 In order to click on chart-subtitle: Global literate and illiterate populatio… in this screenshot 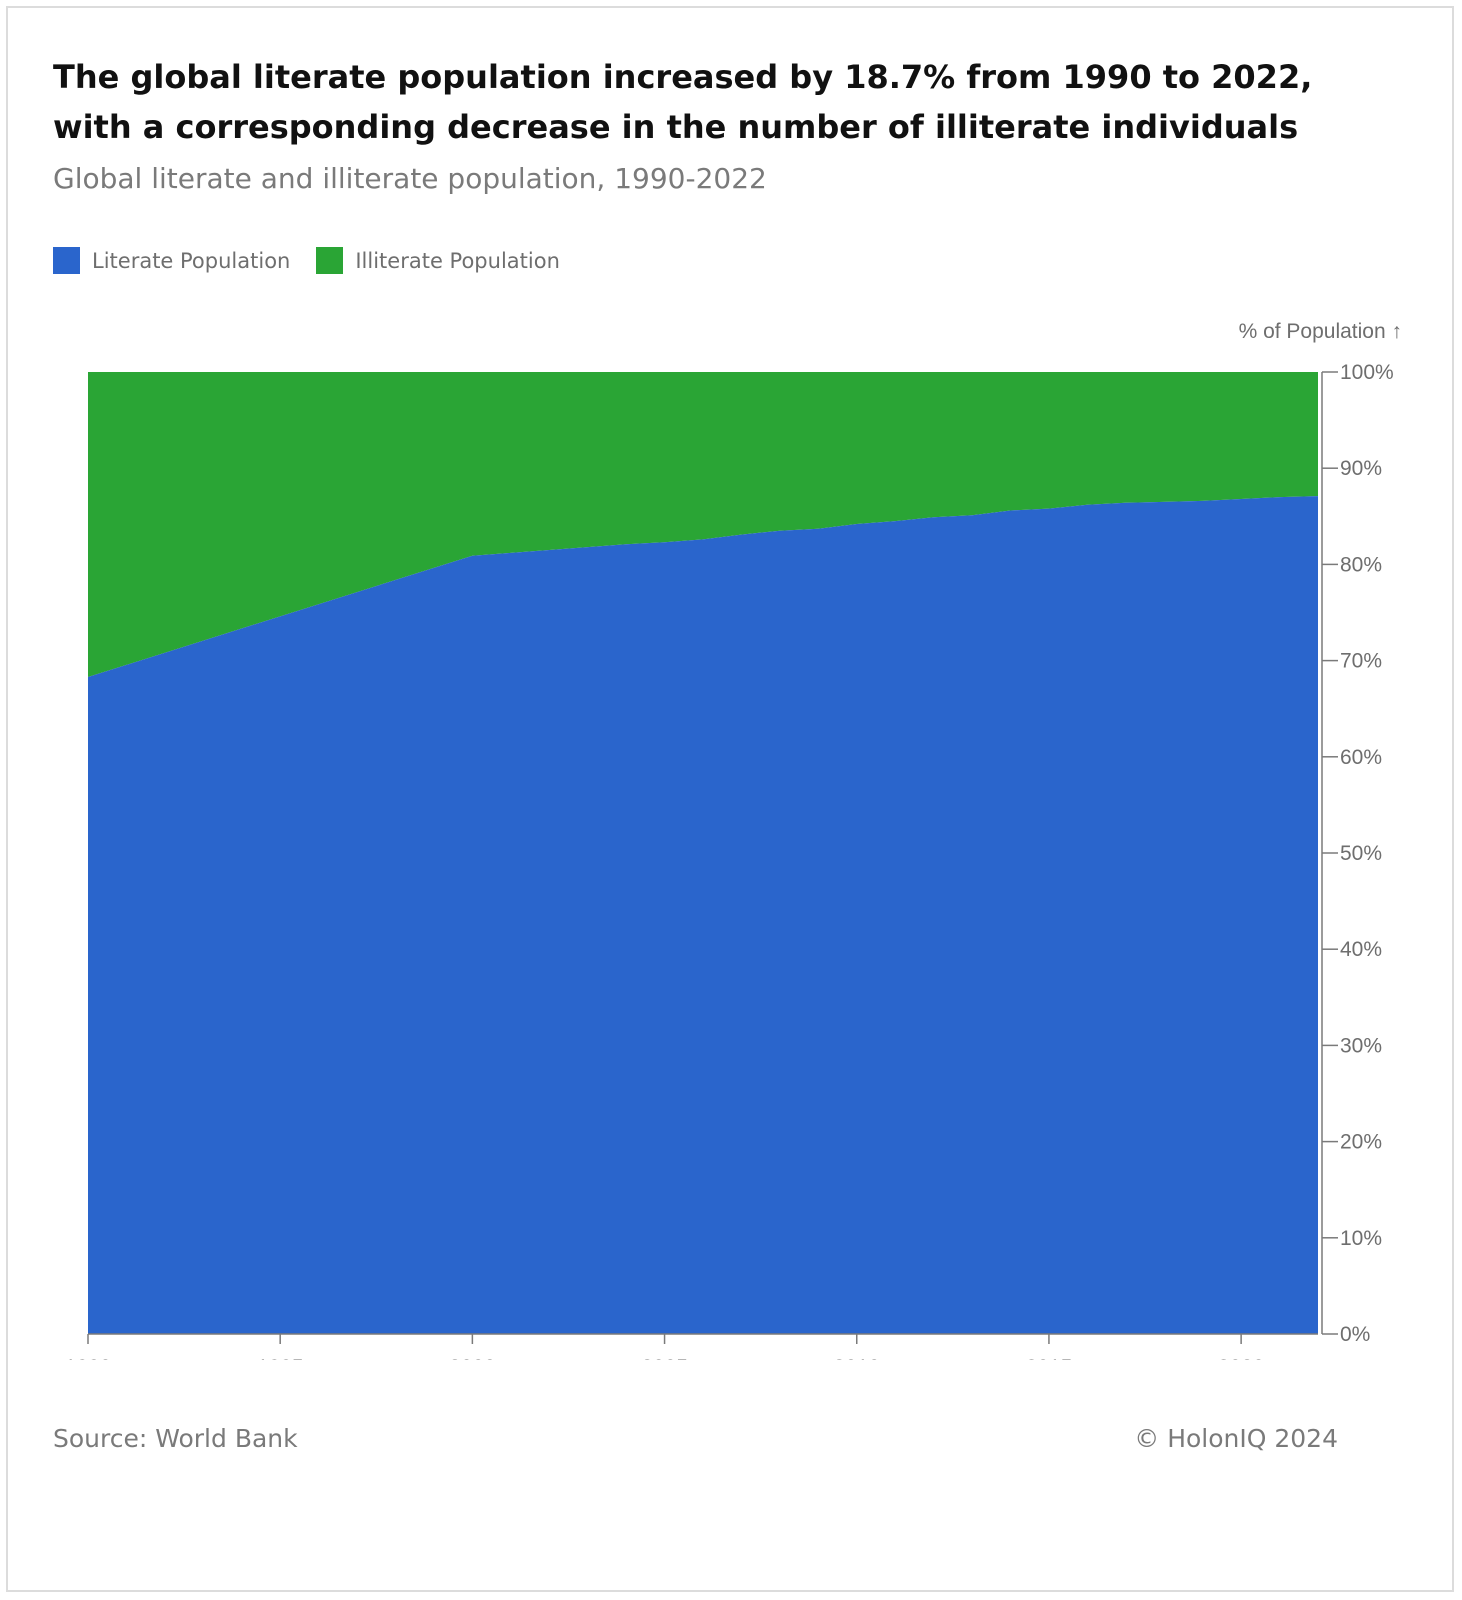, I will do `click(410, 178)`.